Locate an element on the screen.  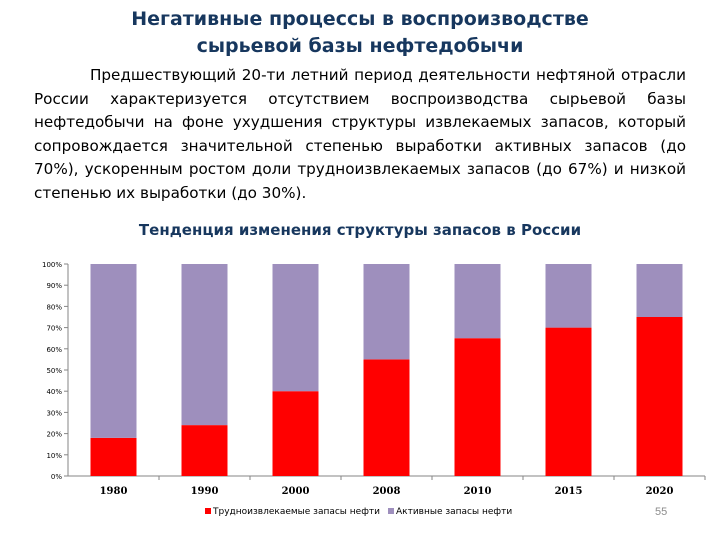
x-tick-label: 1980 is located at coordinates (114, 491).